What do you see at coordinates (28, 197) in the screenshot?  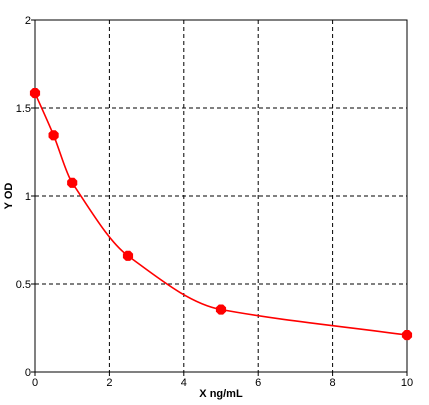 I see `y-tick-label: 1` at bounding box center [28, 197].